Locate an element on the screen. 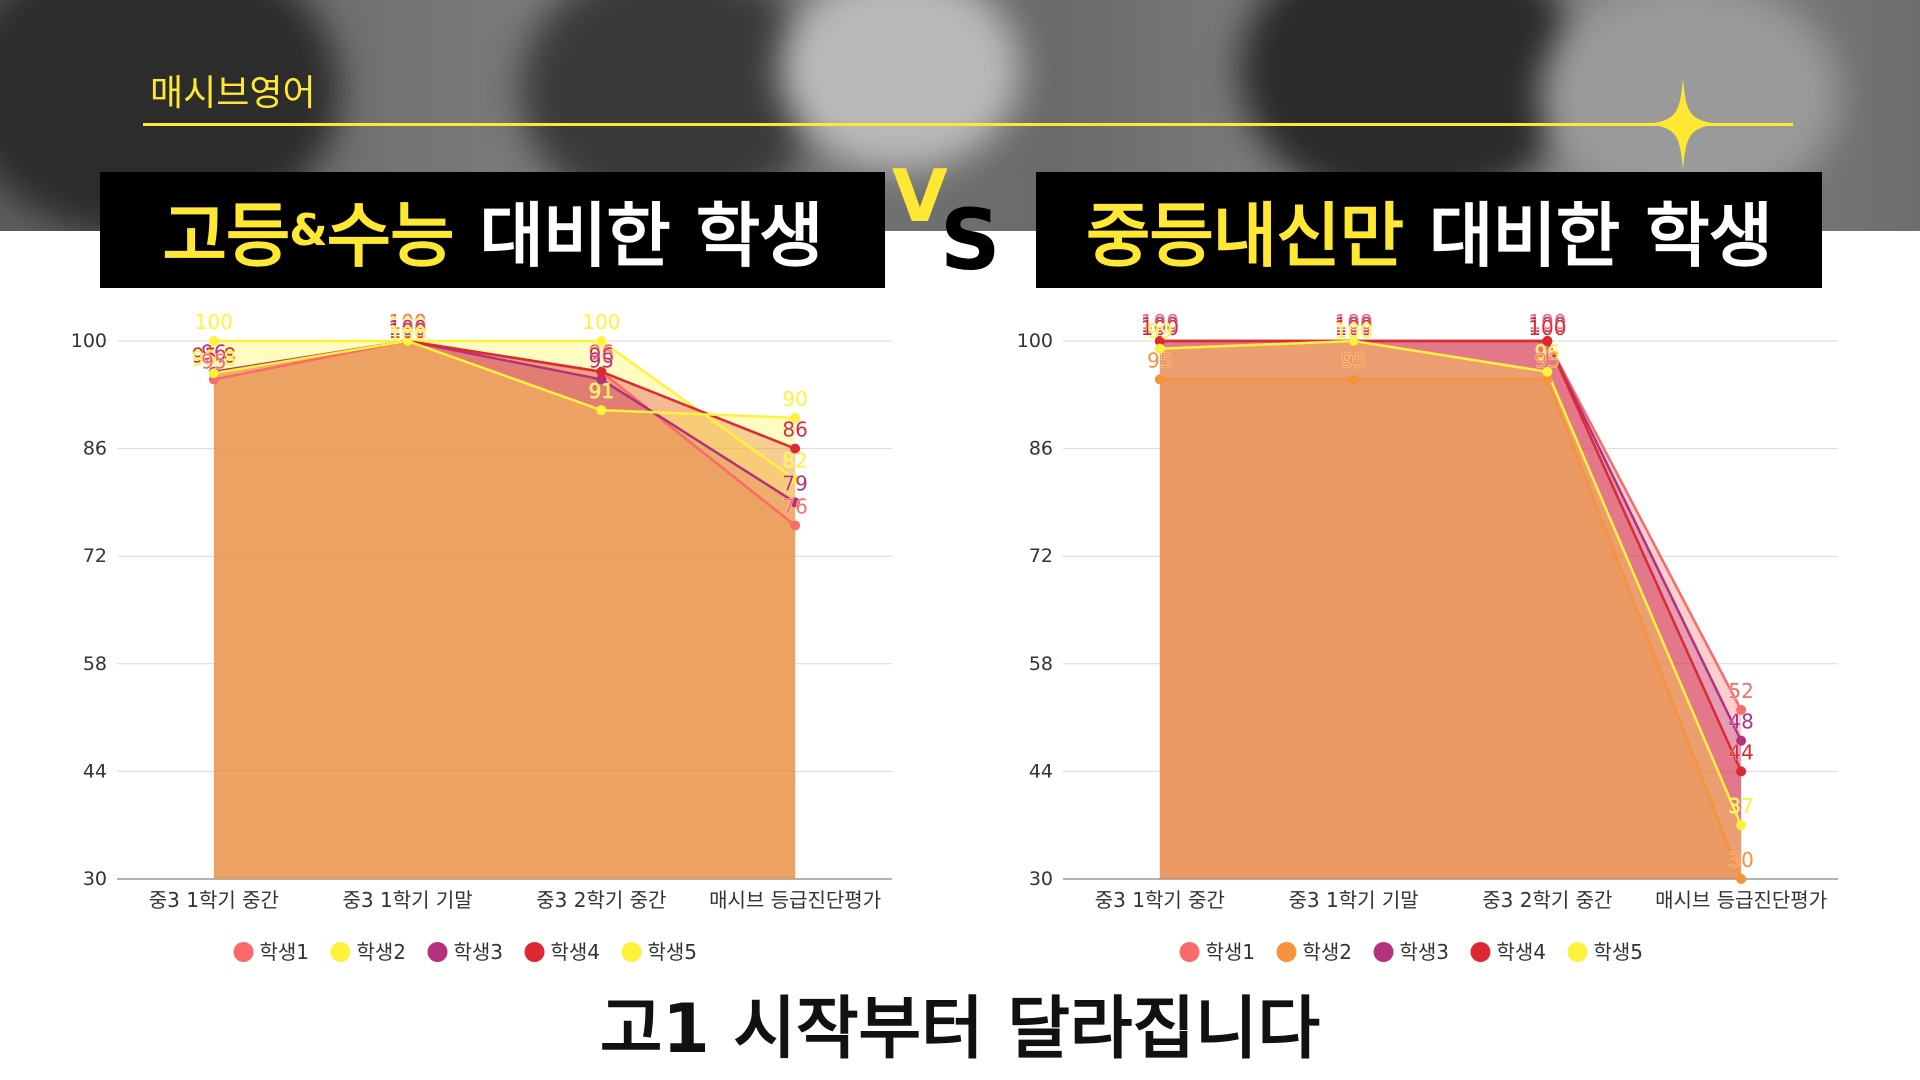  banner-right-highlight: 중등내신만 is located at coordinates (1244, 235).